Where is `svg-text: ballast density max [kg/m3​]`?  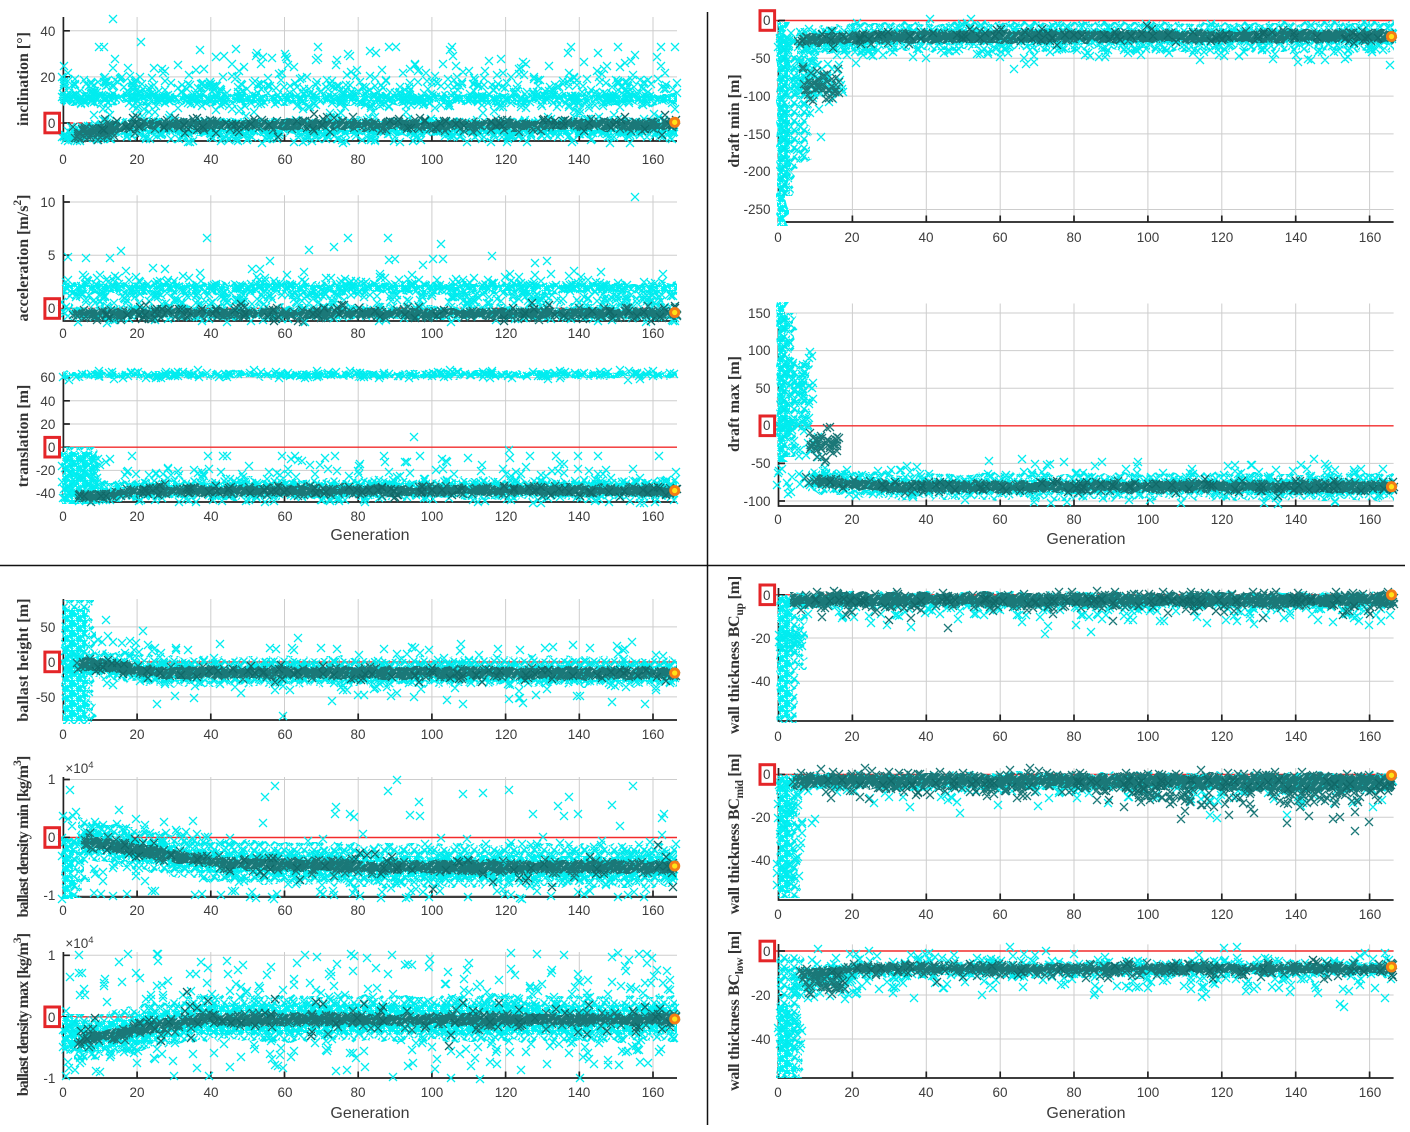 svg-text: ballast density max [kg/m3​] is located at coordinates (22, 1014).